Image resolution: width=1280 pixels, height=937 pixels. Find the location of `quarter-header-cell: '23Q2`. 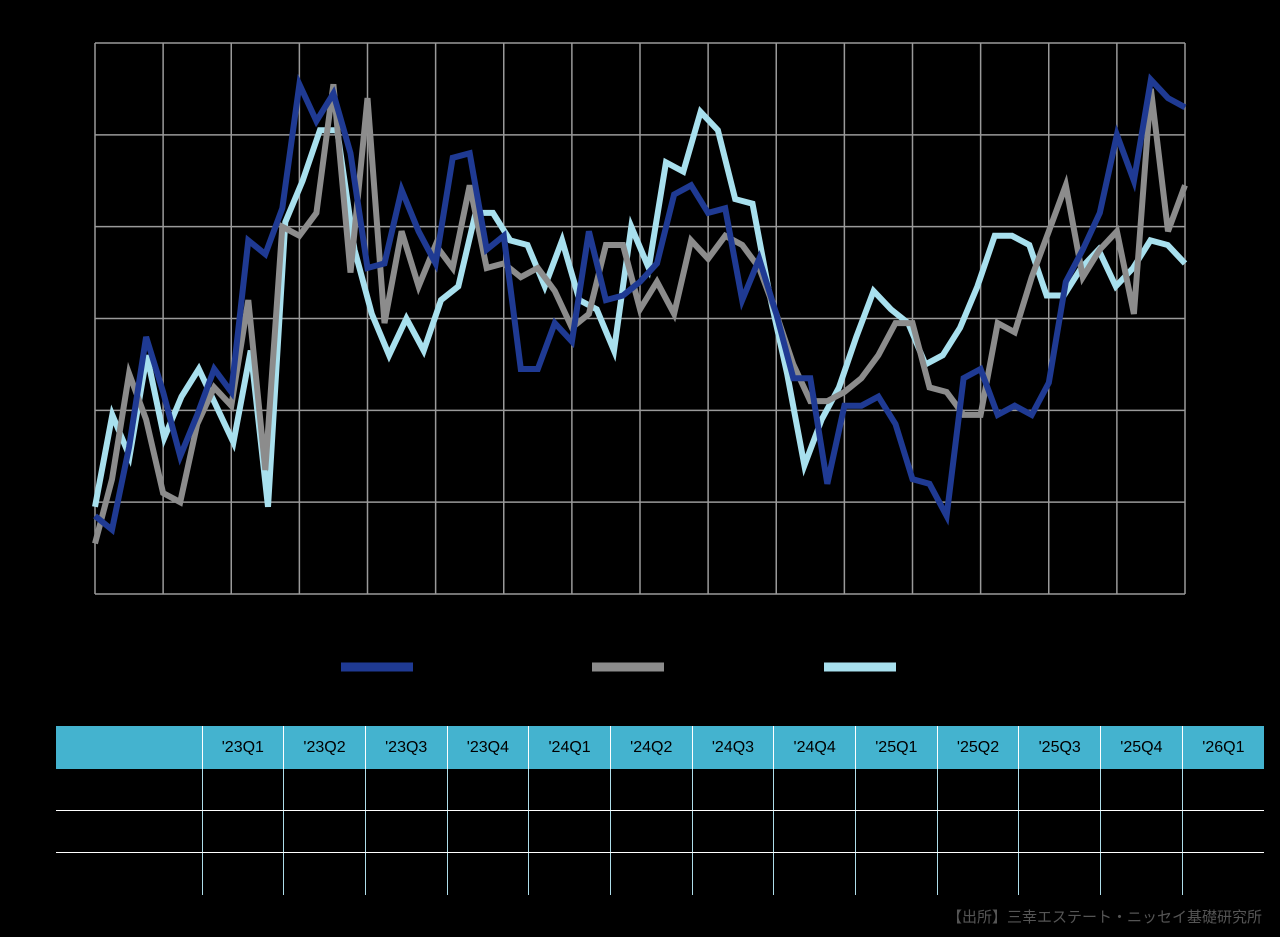

quarter-header-cell: '23Q2 is located at coordinates (324, 747).